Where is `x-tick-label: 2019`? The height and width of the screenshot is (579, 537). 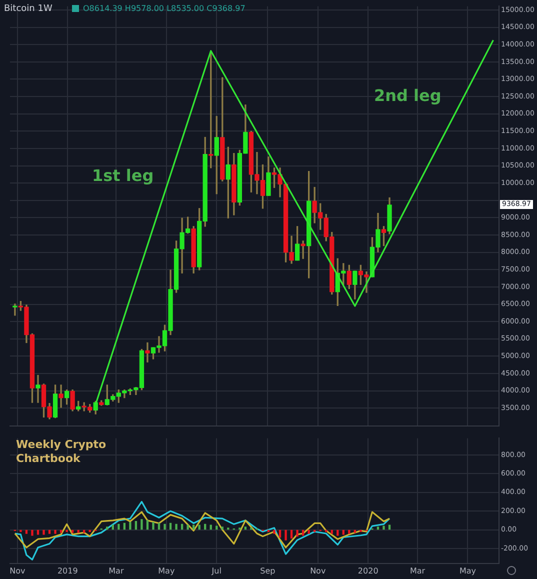 x-tick-label: 2019 is located at coordinates (67, 571).